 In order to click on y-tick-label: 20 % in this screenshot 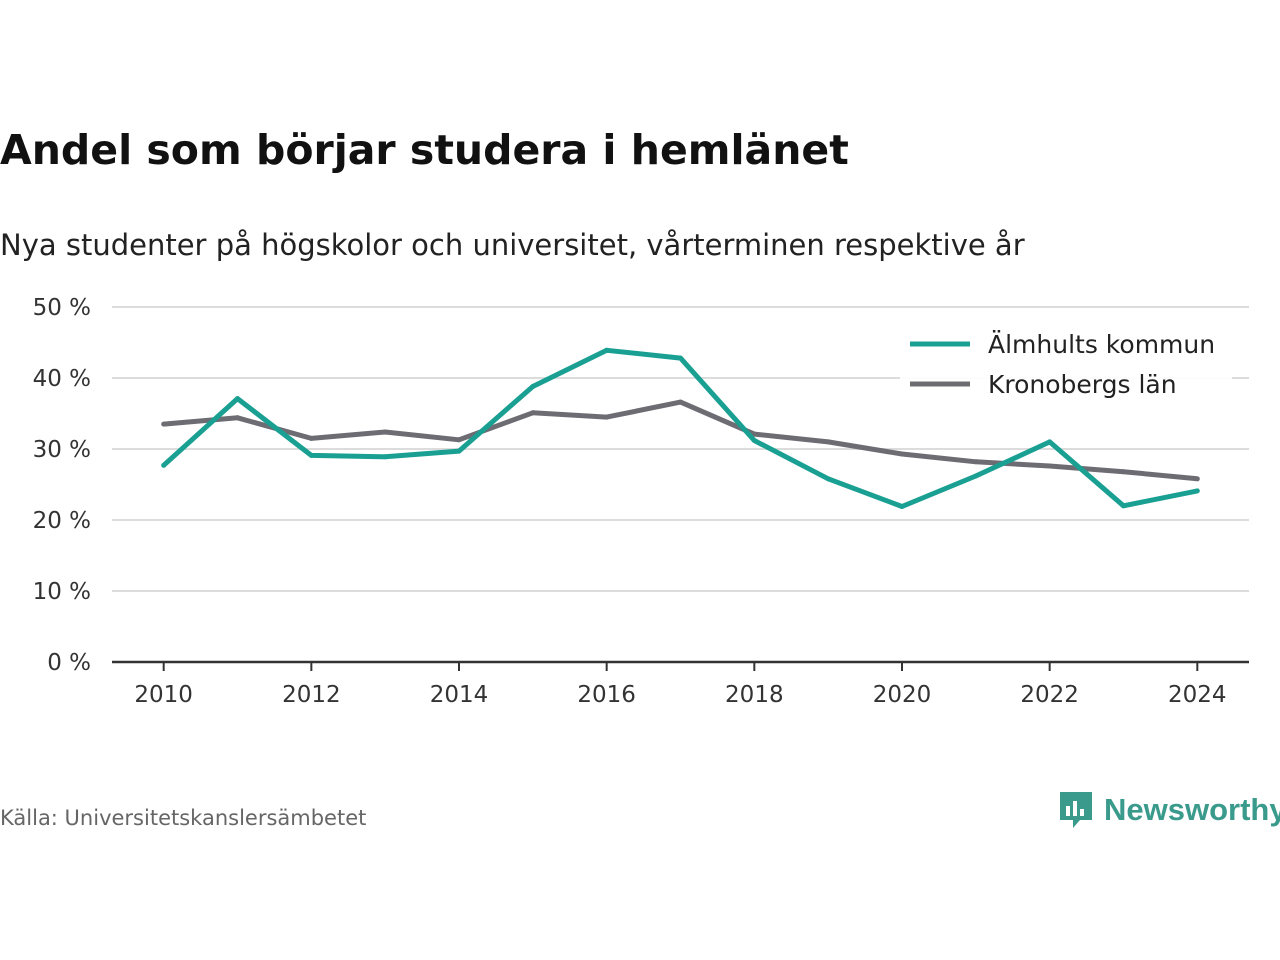, I will do `click(62, 521)`.